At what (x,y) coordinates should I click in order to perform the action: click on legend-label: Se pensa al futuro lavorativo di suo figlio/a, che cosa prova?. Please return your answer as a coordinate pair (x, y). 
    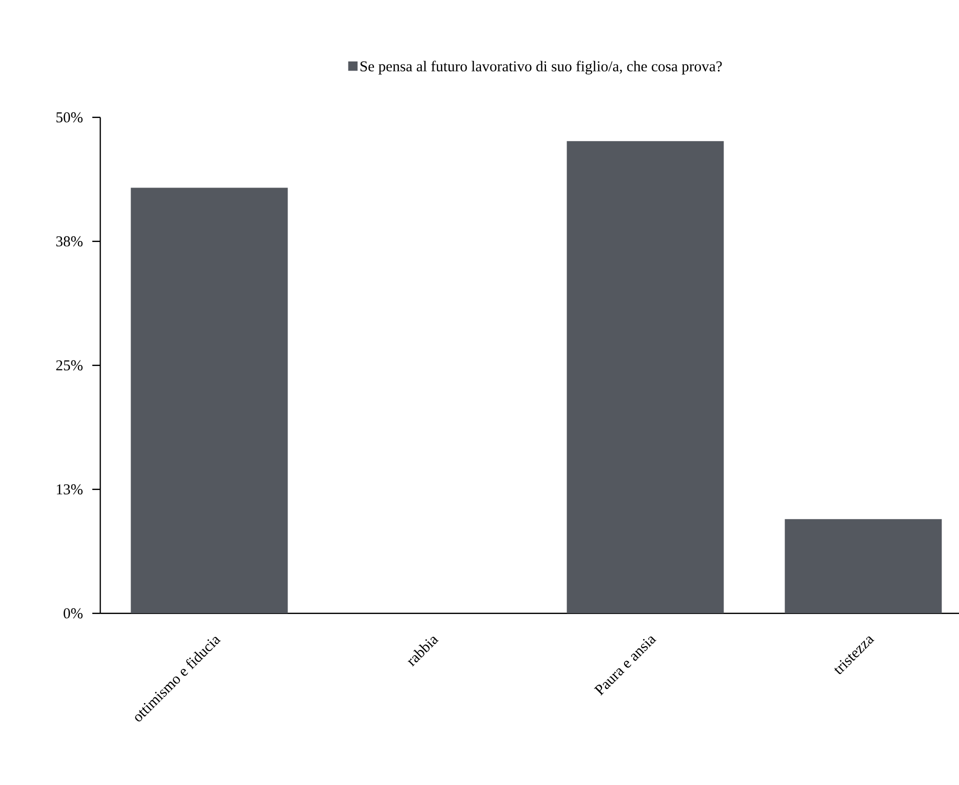
    Looking at the image, I should click on (541, 67).